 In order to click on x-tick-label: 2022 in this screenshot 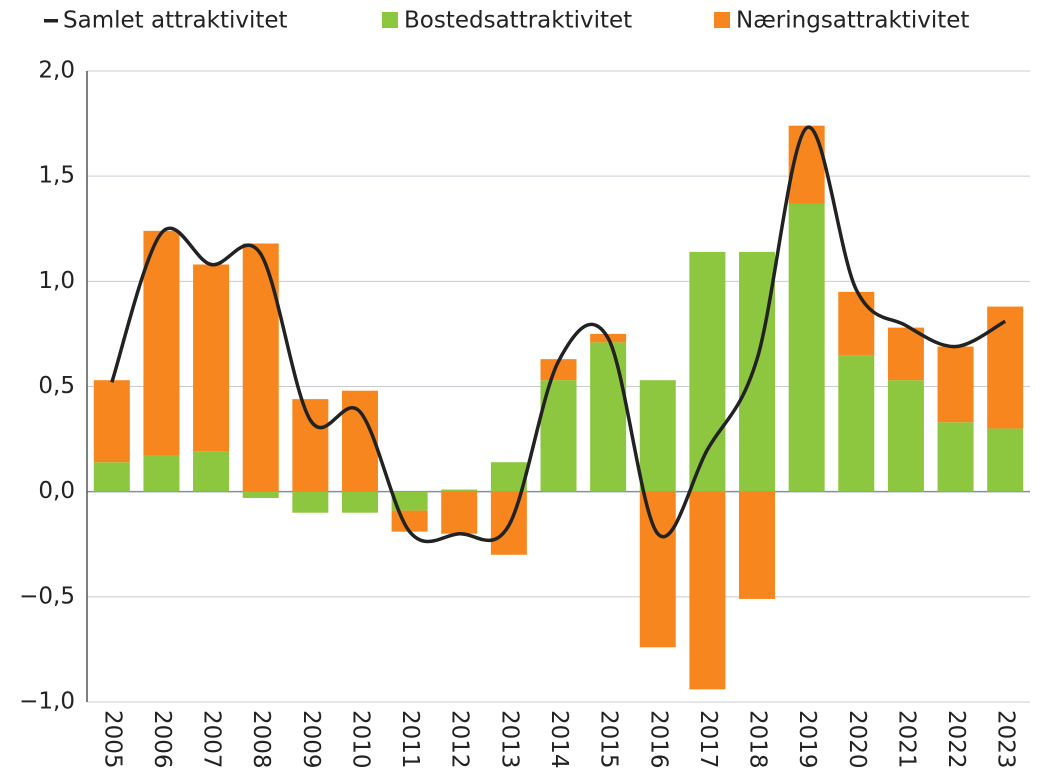, I will do `click(956, 739)`.